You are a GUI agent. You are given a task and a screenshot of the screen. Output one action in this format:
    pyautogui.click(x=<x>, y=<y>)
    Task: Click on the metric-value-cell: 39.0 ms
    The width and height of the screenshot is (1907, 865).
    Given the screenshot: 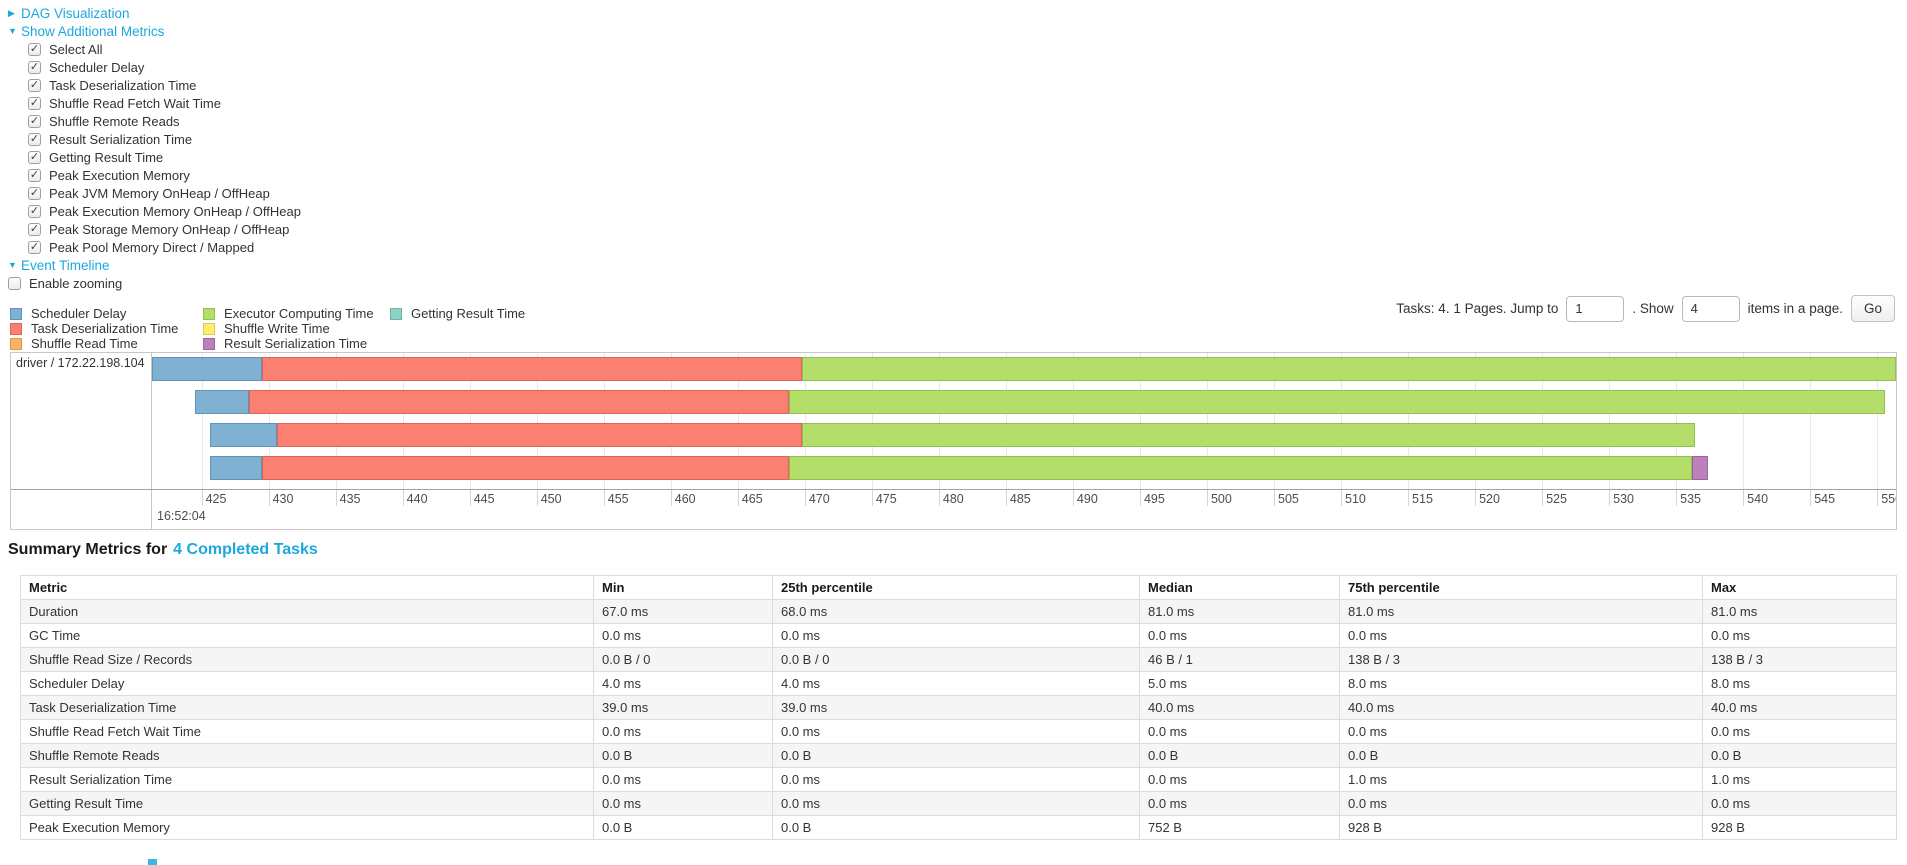 What is the action you would take?
    pyautogui.click(x=956, y=707)
    